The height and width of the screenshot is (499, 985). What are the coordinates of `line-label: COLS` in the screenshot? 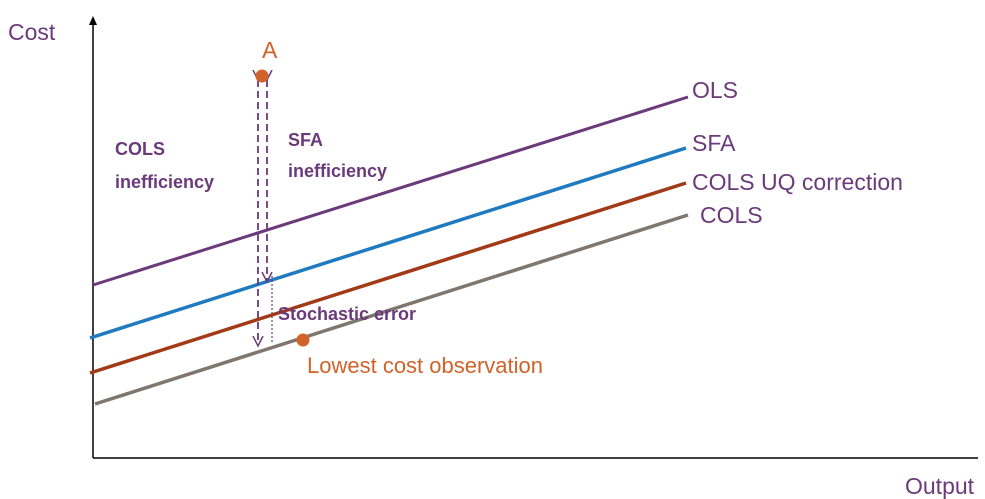 It's located at (731, 215).